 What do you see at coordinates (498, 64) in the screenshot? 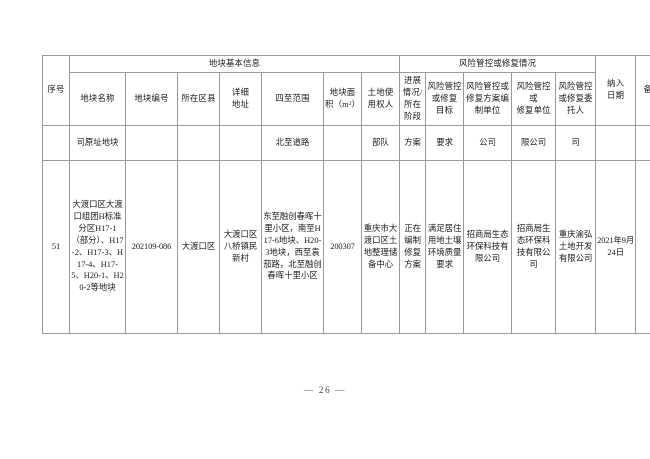
I see `column-group-risk-control: 风险管控或修复情况` at bounding box center [498, 64].